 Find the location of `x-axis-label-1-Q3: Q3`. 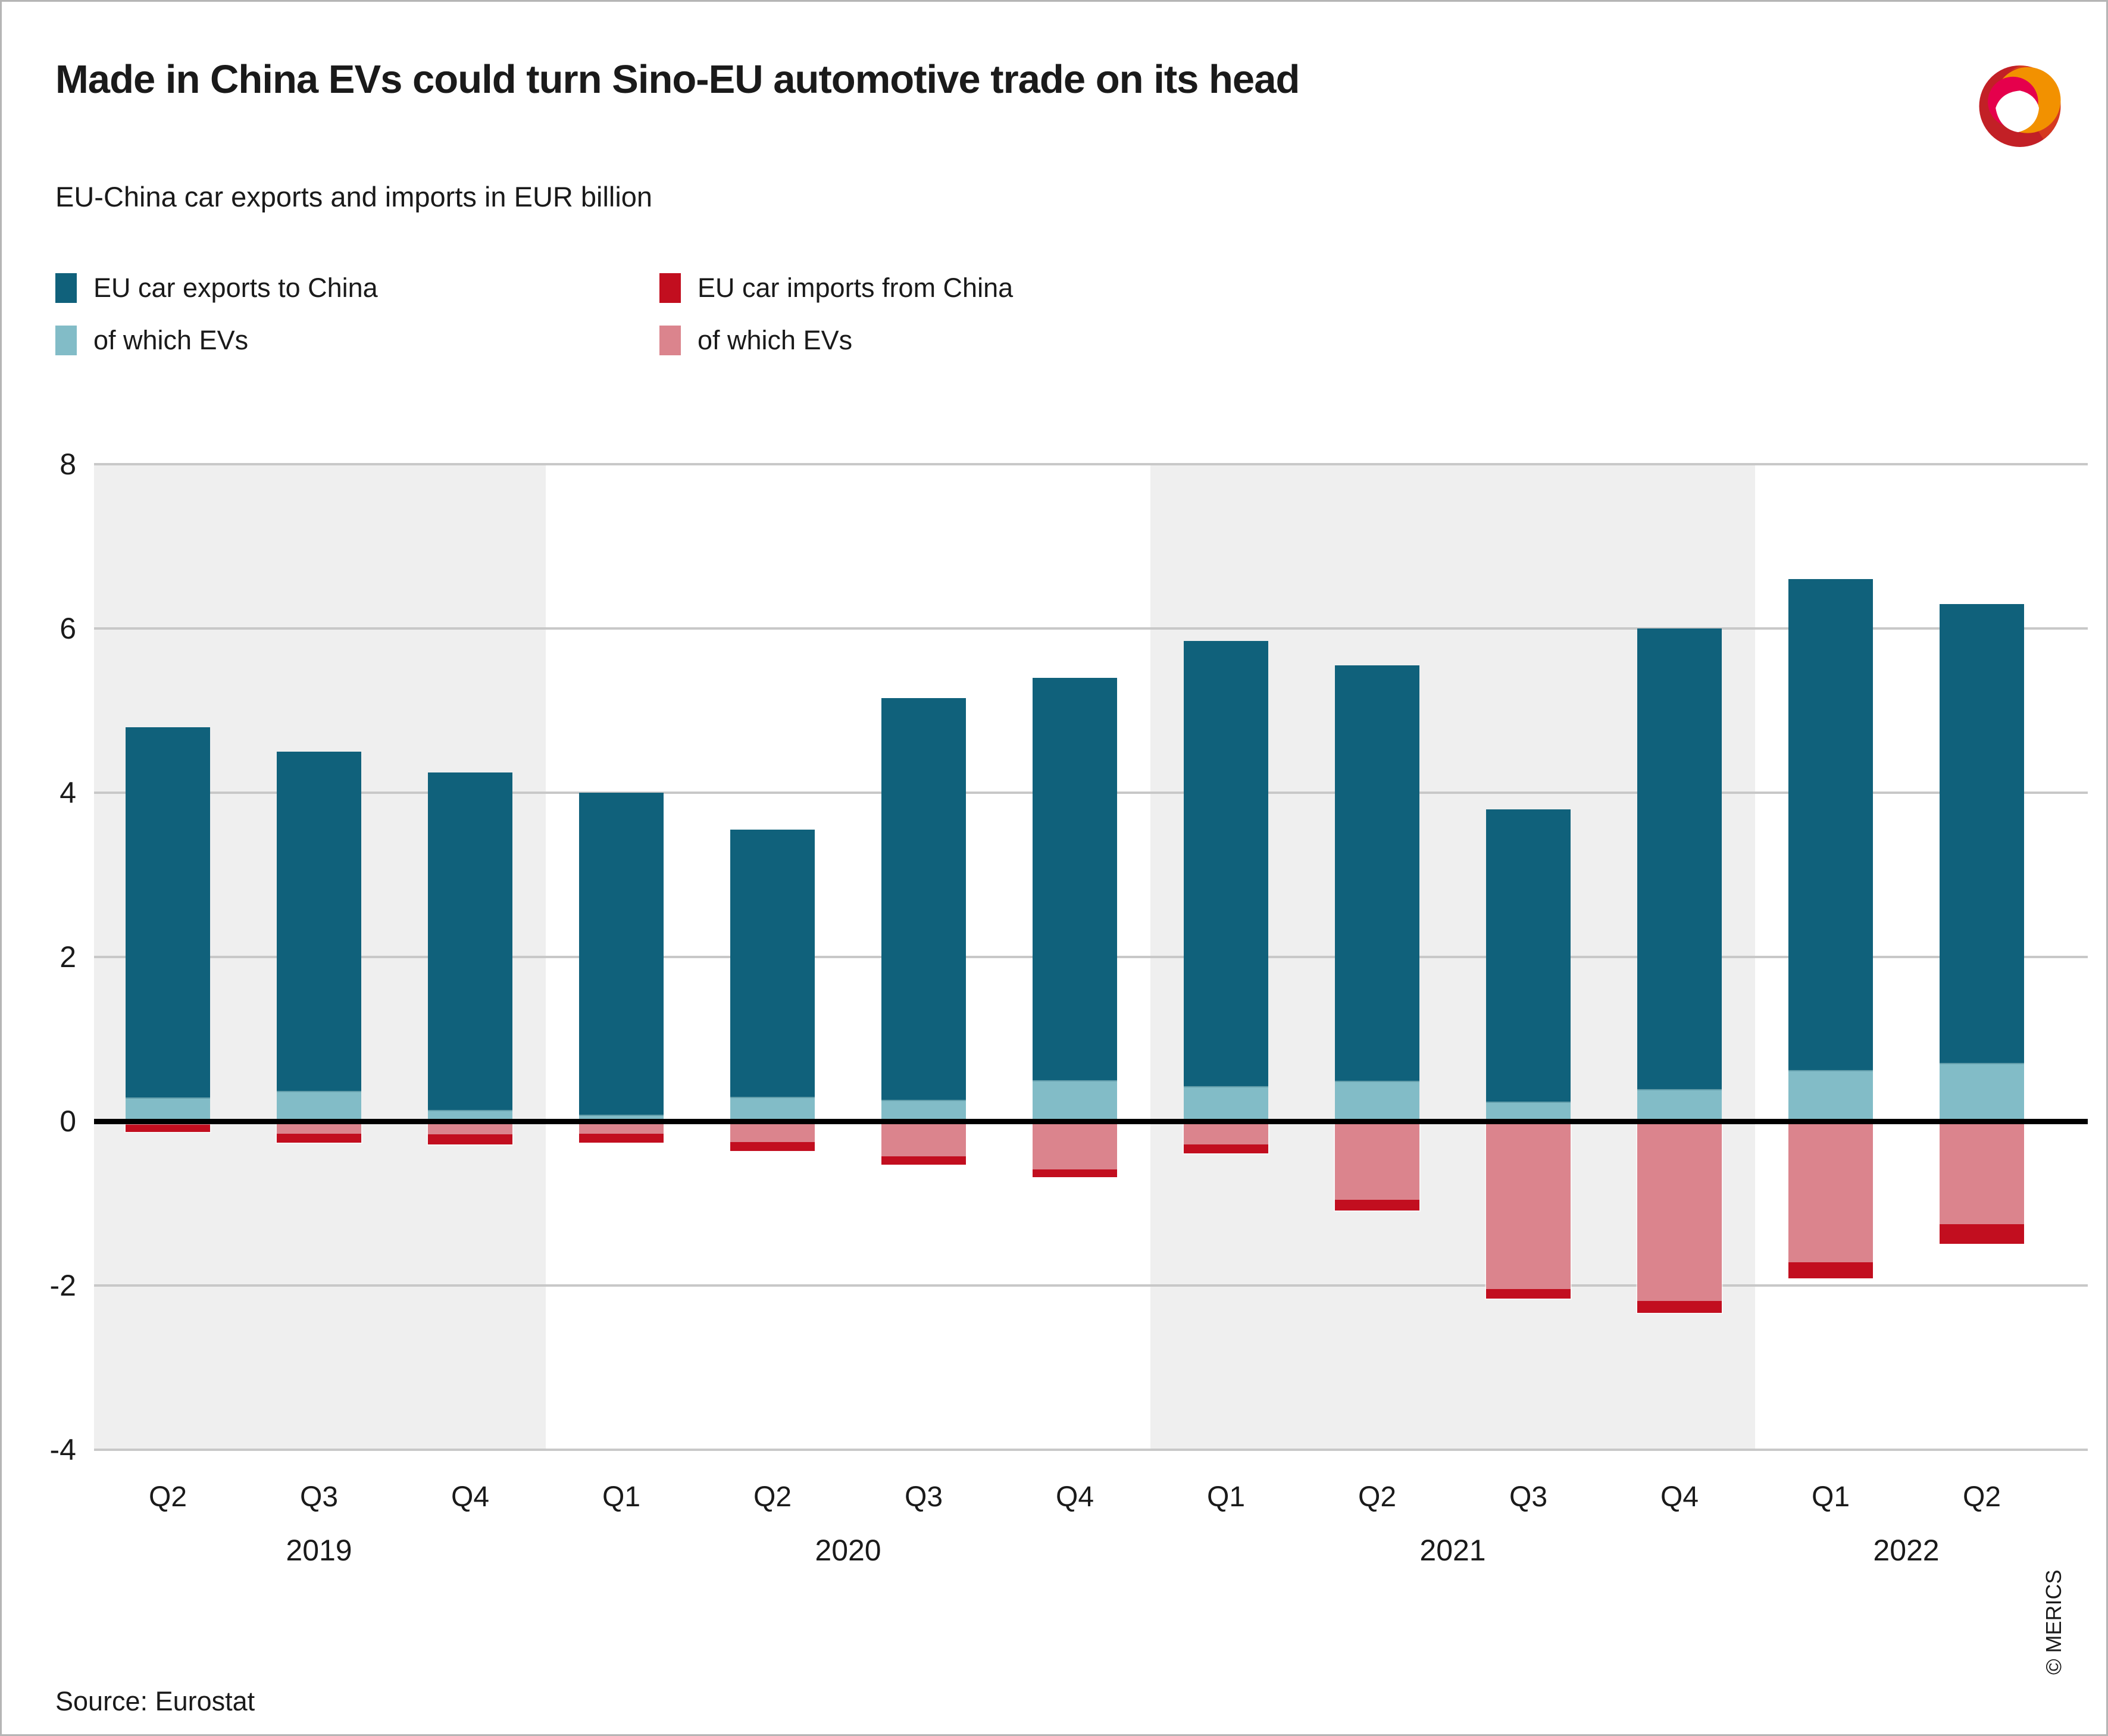

x-axis-label-1-Q3: Q3 is located at coordinates (319, 1497).